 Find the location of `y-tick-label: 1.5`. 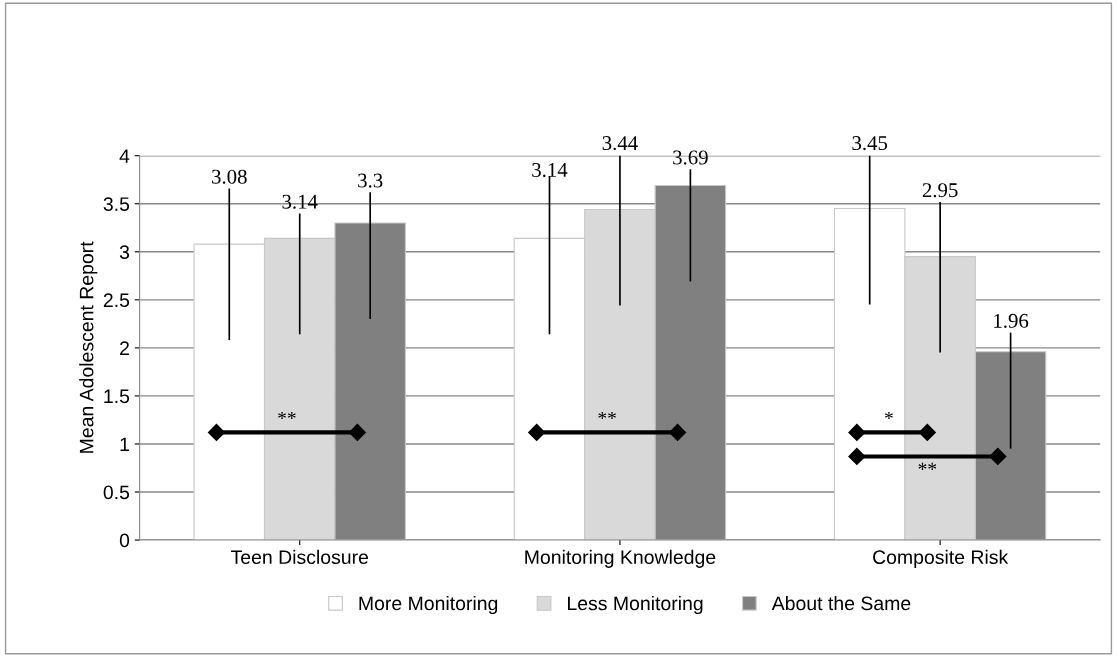

y-tick-label: 1.5 is located at coordinates (117, 396).